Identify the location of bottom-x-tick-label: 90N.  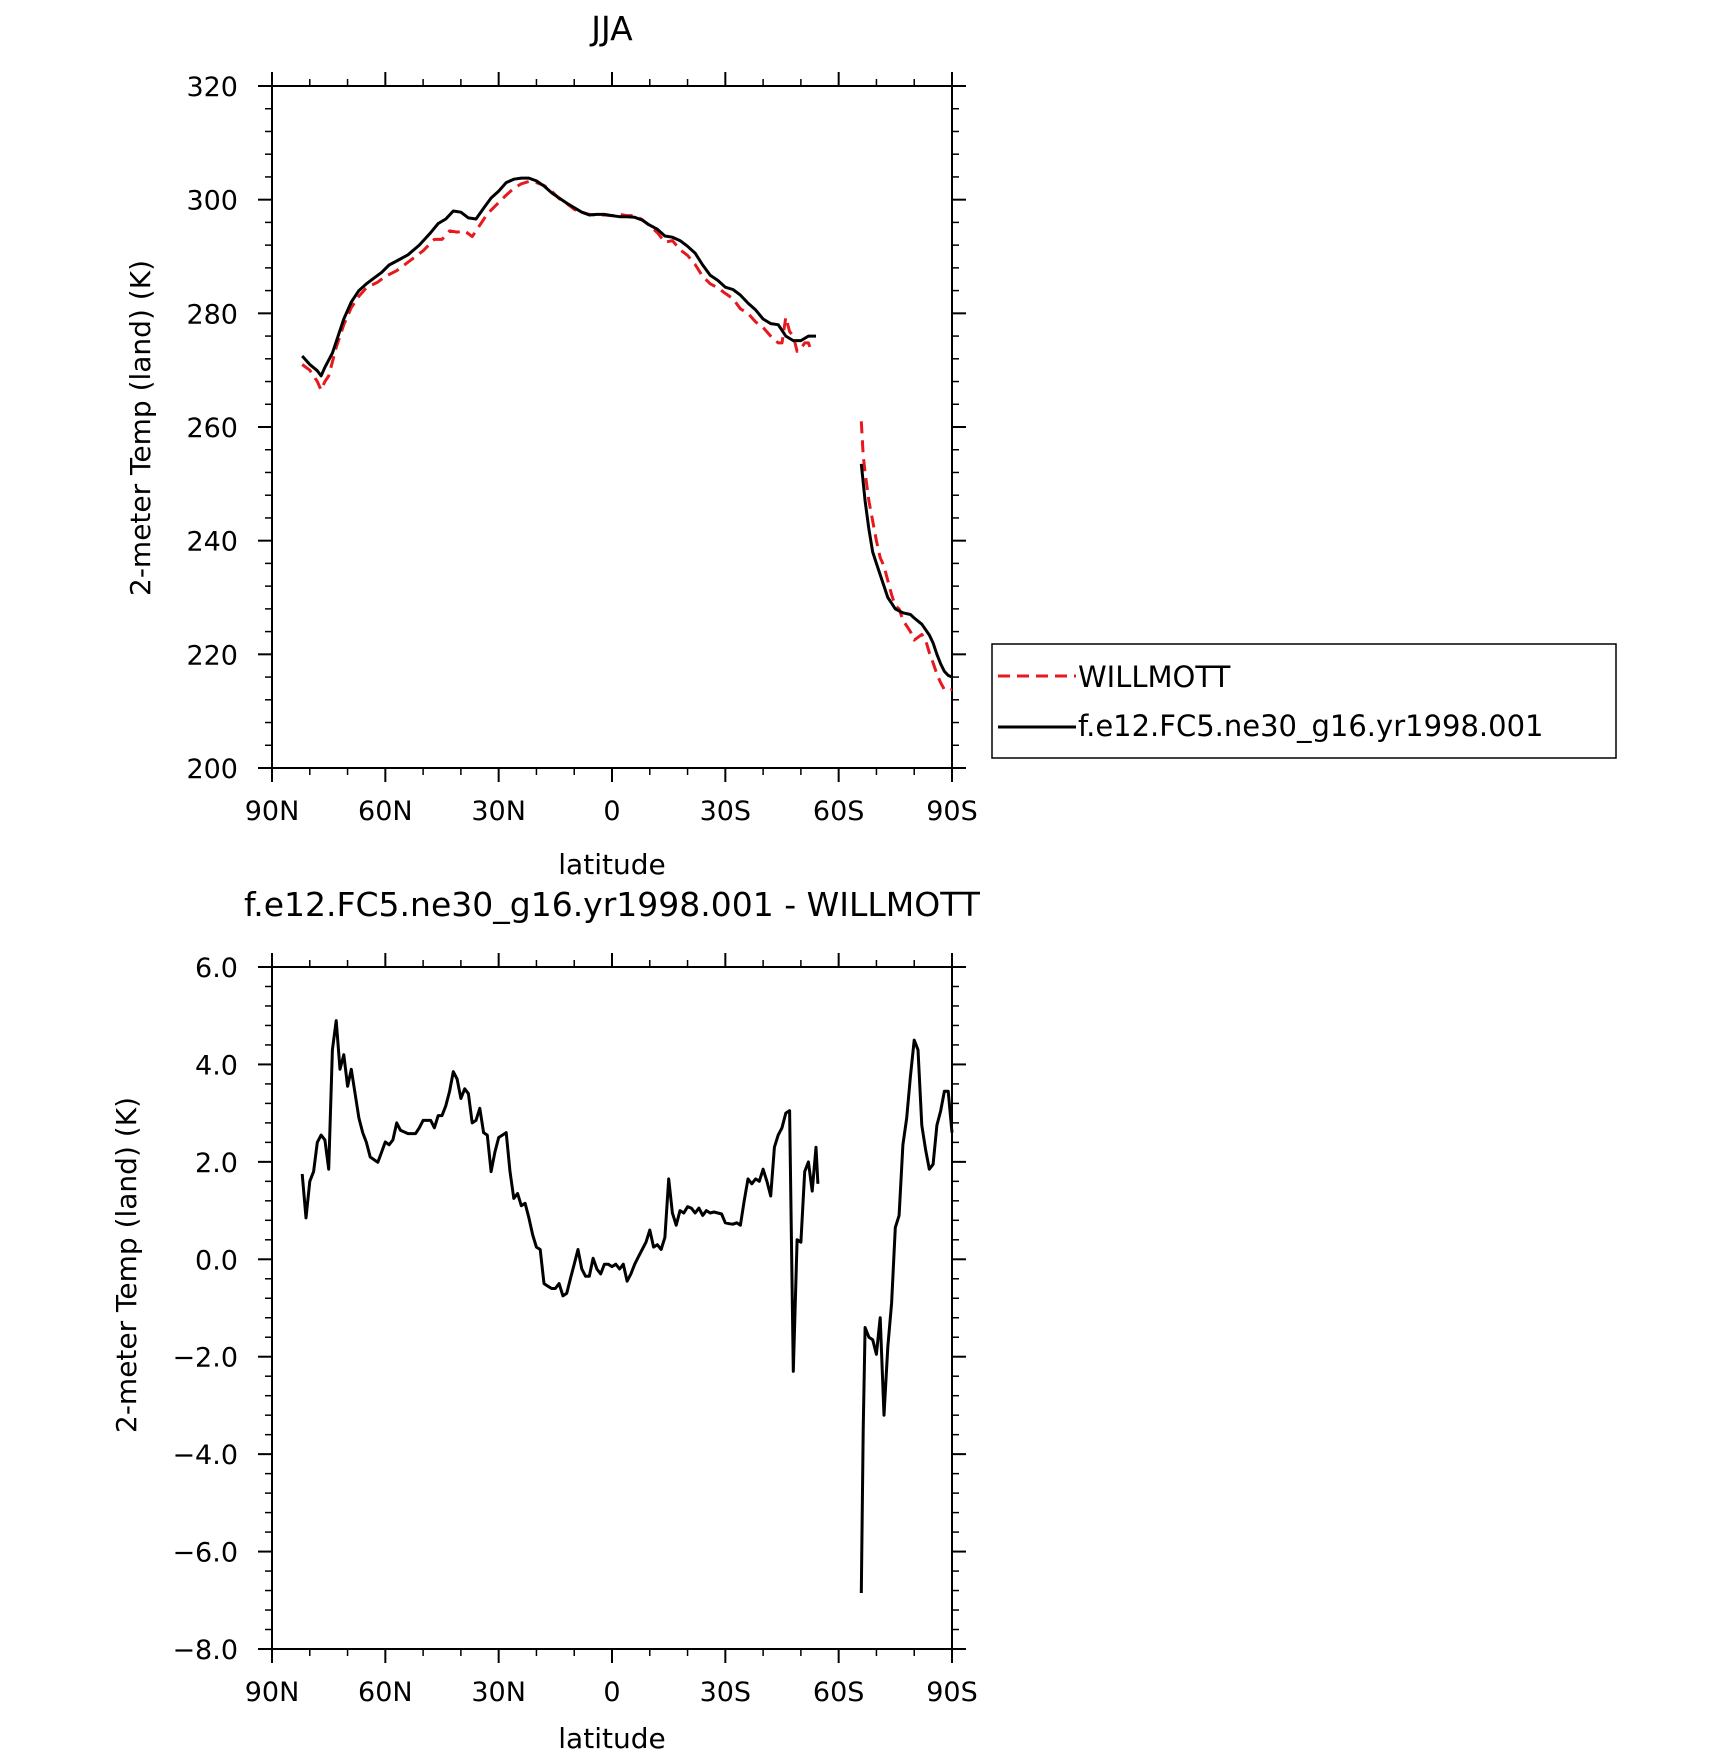
(272, 1692).